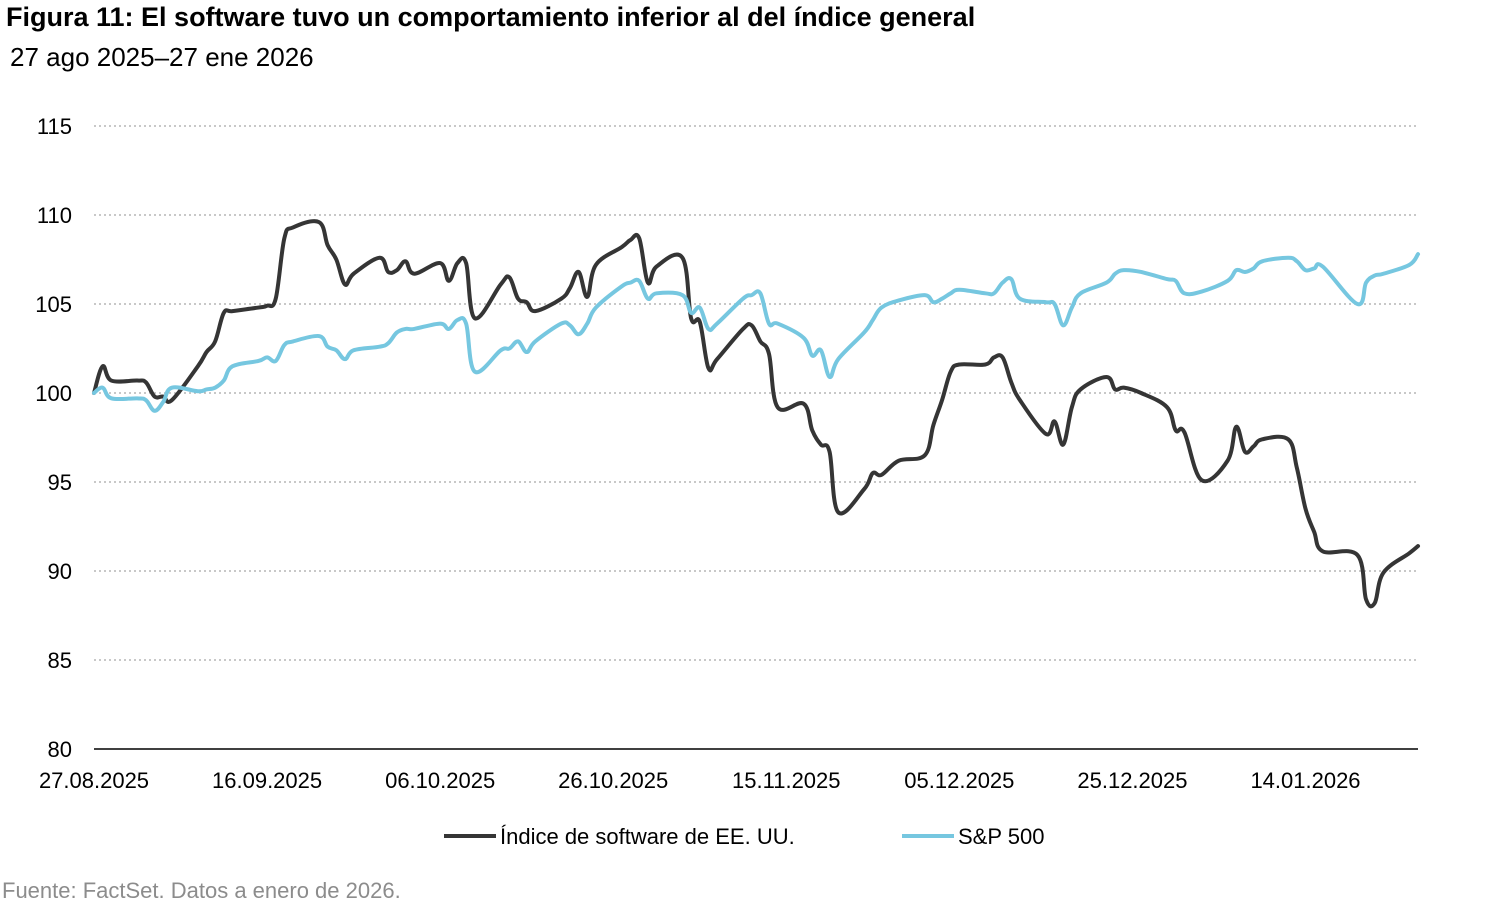  I want to click on y-tick-label: 105, so click(53, 304).